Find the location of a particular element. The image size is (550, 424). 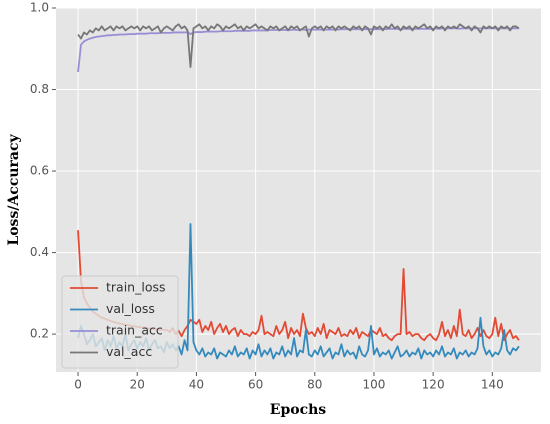

x-tick-label: 40 is located at coordinates (196, 385).